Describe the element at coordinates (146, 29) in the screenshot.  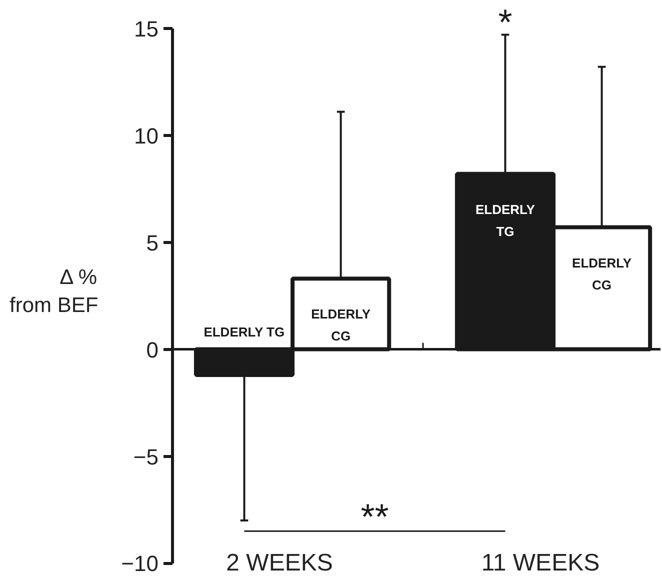
I see `y-tick-label: 15` at that location.